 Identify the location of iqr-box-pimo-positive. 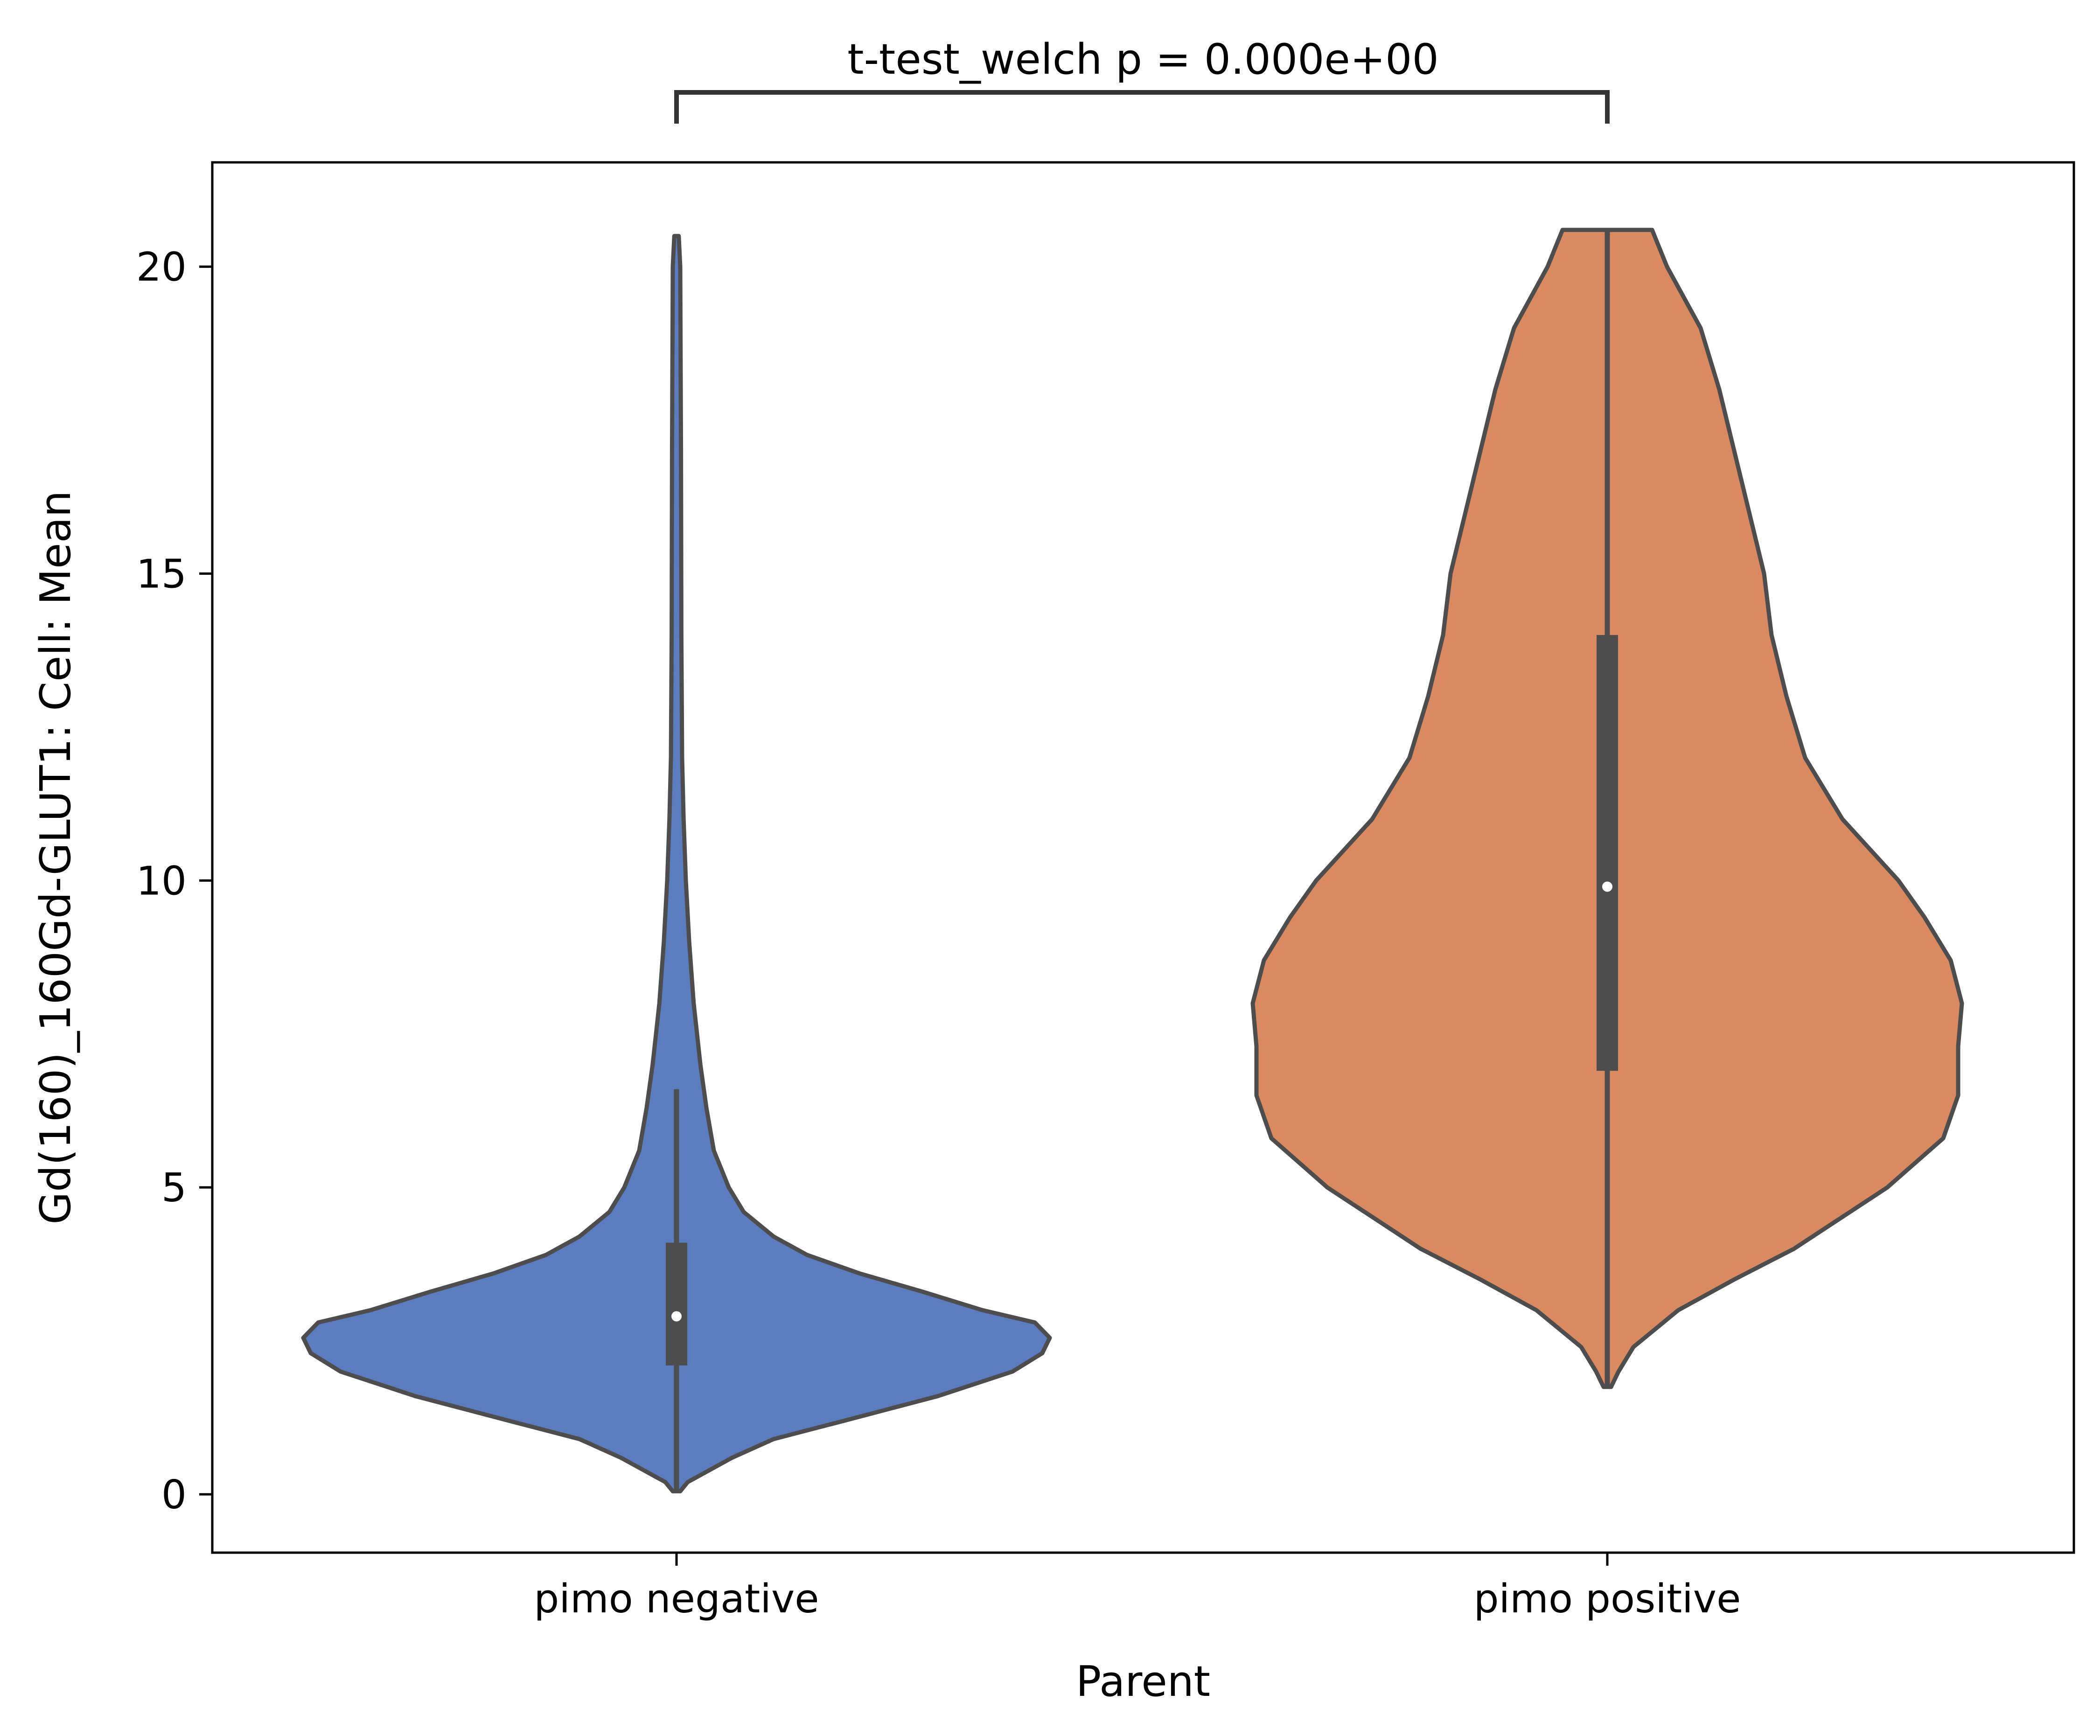
(1608, 853).